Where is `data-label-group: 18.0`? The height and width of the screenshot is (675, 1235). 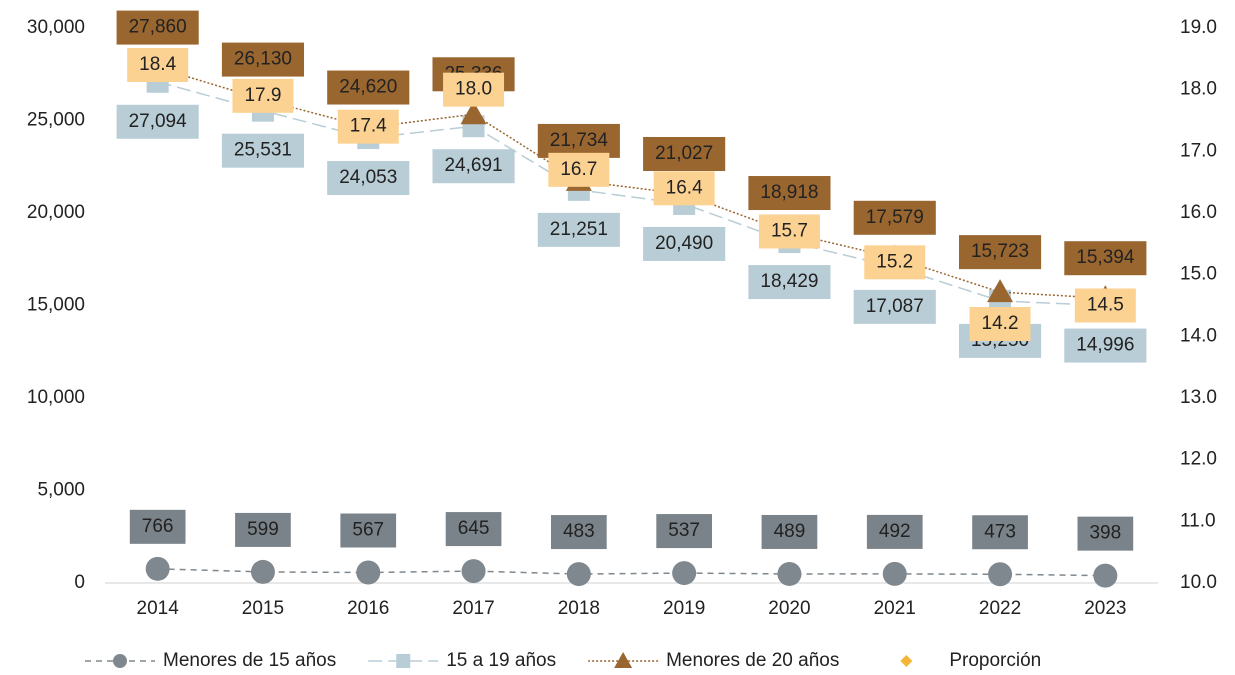 data-label-group: 18.0 is located at coordinates (474, 89).